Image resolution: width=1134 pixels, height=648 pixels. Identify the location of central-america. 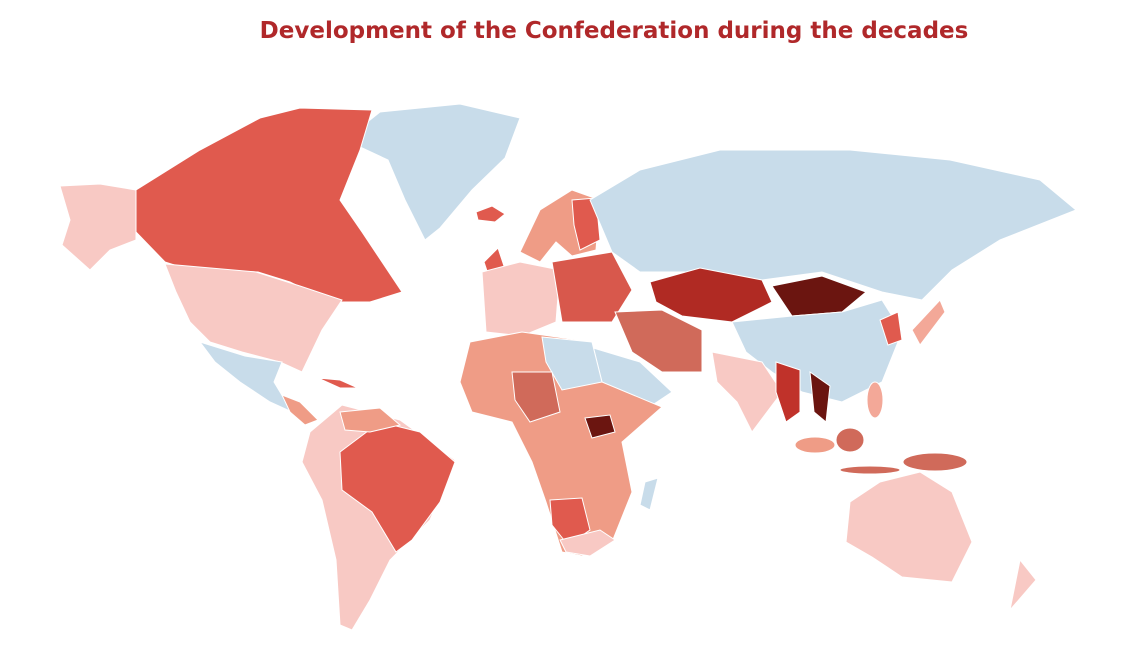
(300, 410).